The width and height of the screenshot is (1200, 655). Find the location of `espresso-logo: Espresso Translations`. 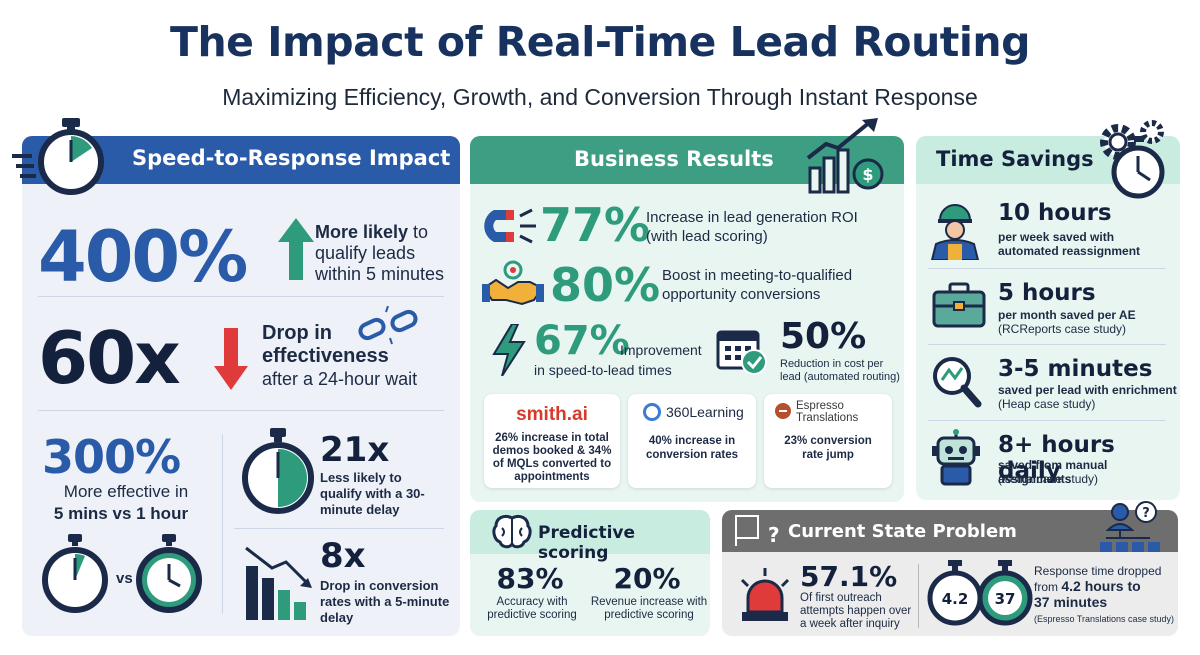

espresso-logo: Espresso Translations is located at coordinates (827, 412).